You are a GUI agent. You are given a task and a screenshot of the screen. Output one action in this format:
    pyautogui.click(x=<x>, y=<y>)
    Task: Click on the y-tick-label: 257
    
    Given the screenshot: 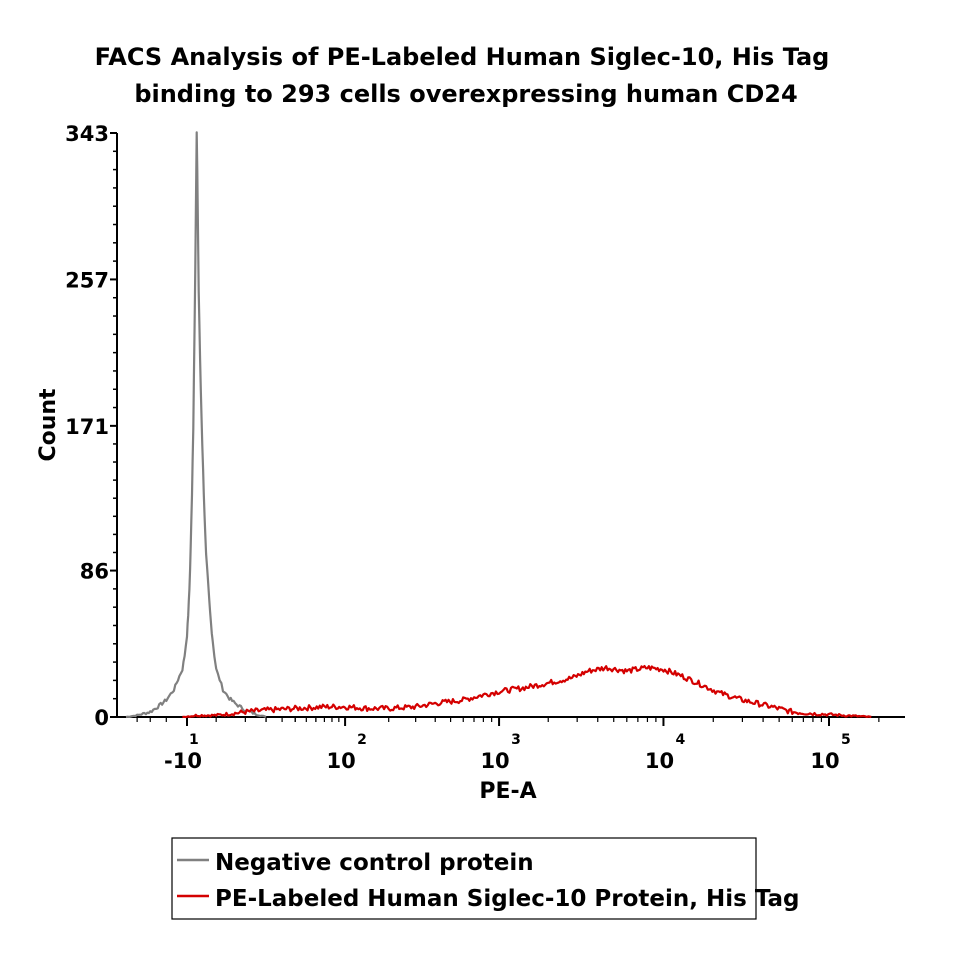 What is the action you would take?
    pyautogui.click(x=87, y=280)
    